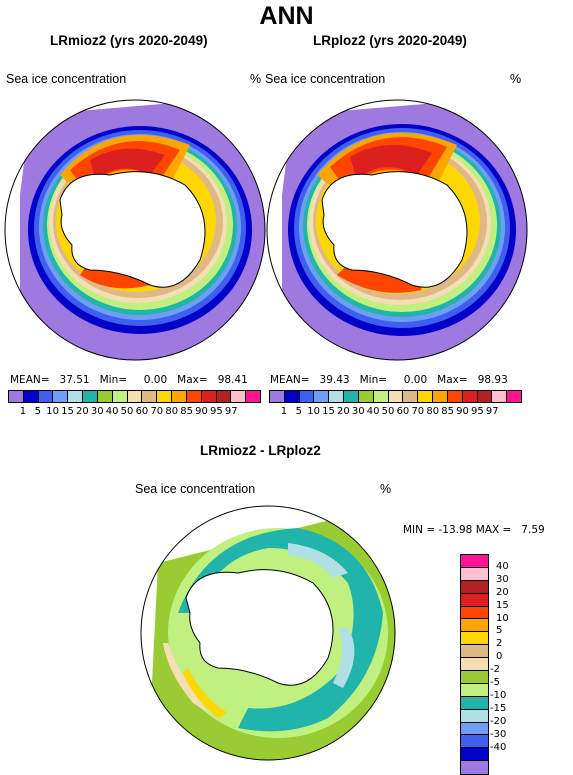  I want to click on left-map-variable-label: Sea ice concentration, so click(66, 79).